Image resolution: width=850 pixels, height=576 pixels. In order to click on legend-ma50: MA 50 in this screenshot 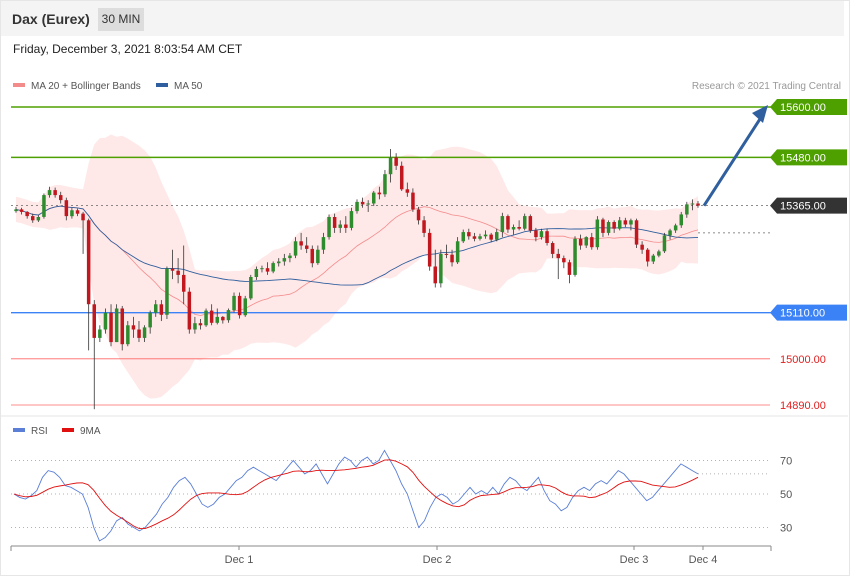, I will do `click(179, 86)`.